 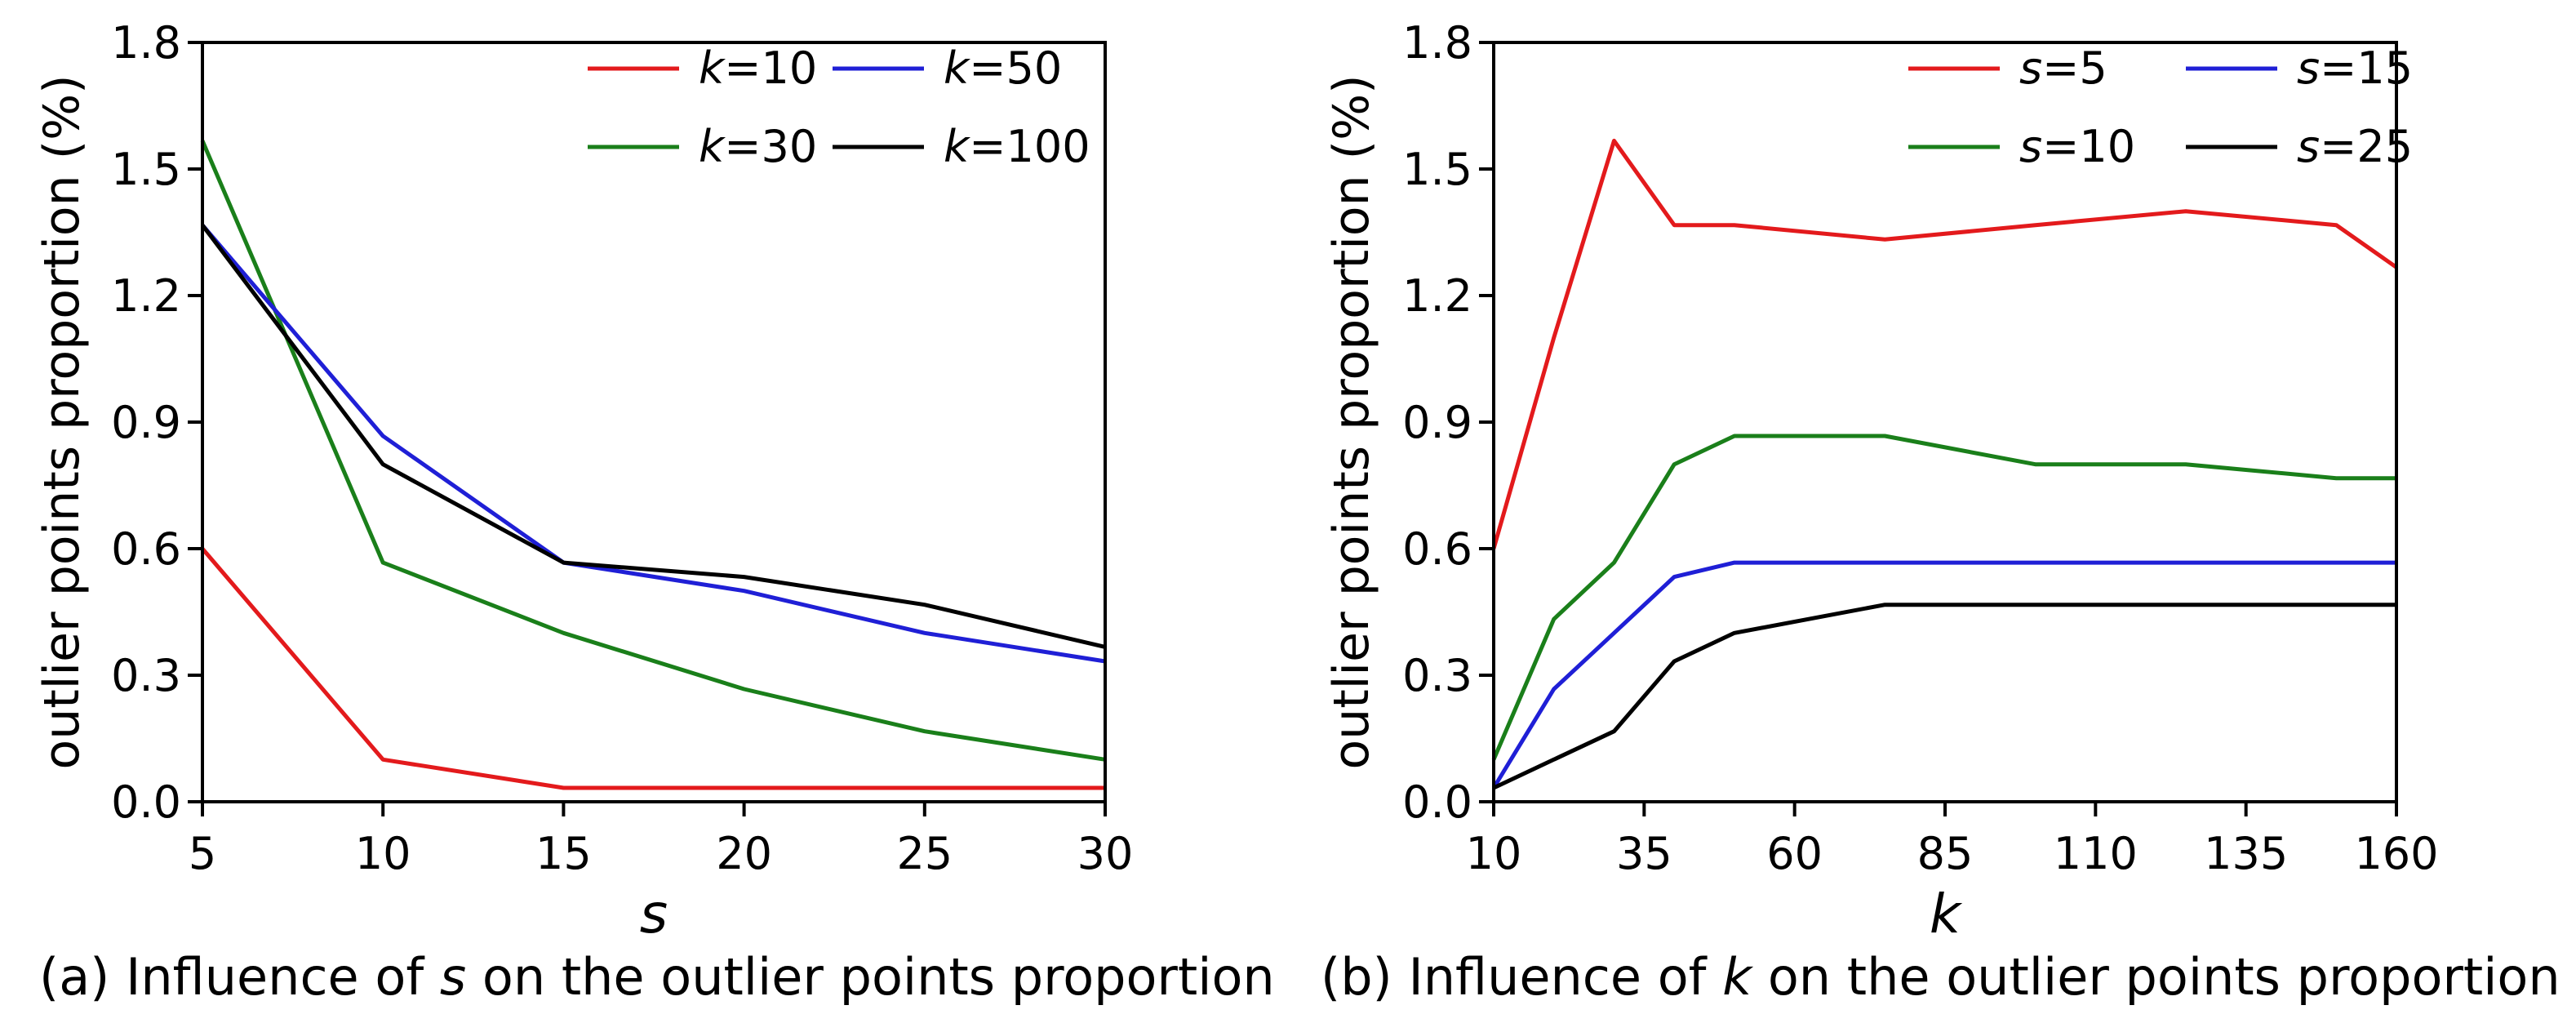 What do you see at coordinates (924, 853) in the screenshot?
I see `x-tick-label: 25` at bounding box center [924, 853].